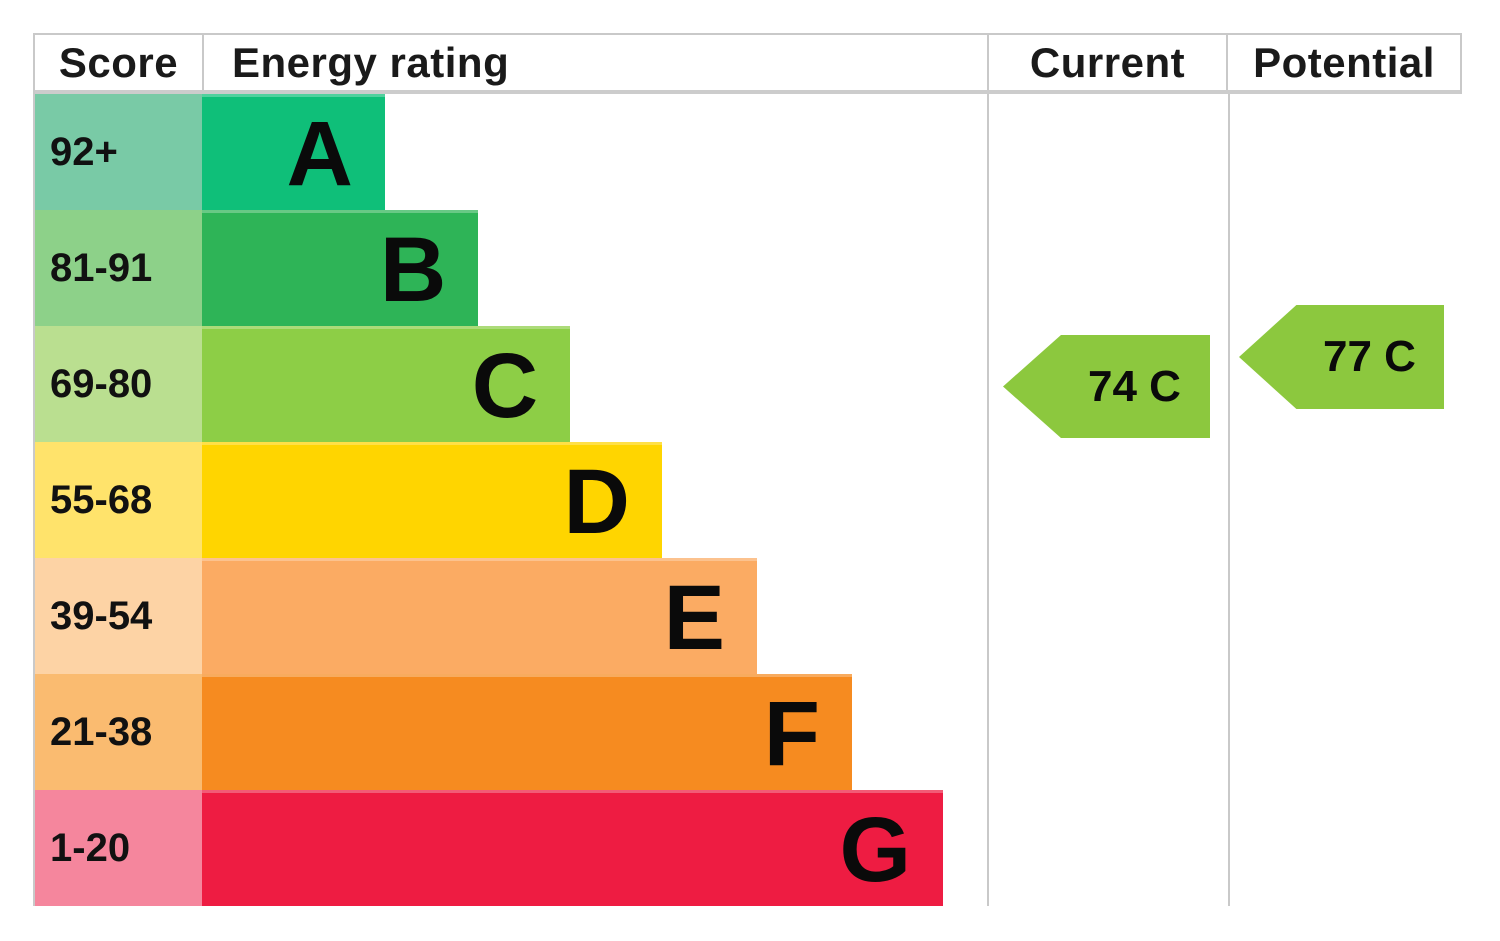 The width and height of the screenshot is (1500, 941). What do you see at coordinates (413, 269) in the screenshot?
I see `band-letter-b: B` at bounding box center [413, 269].